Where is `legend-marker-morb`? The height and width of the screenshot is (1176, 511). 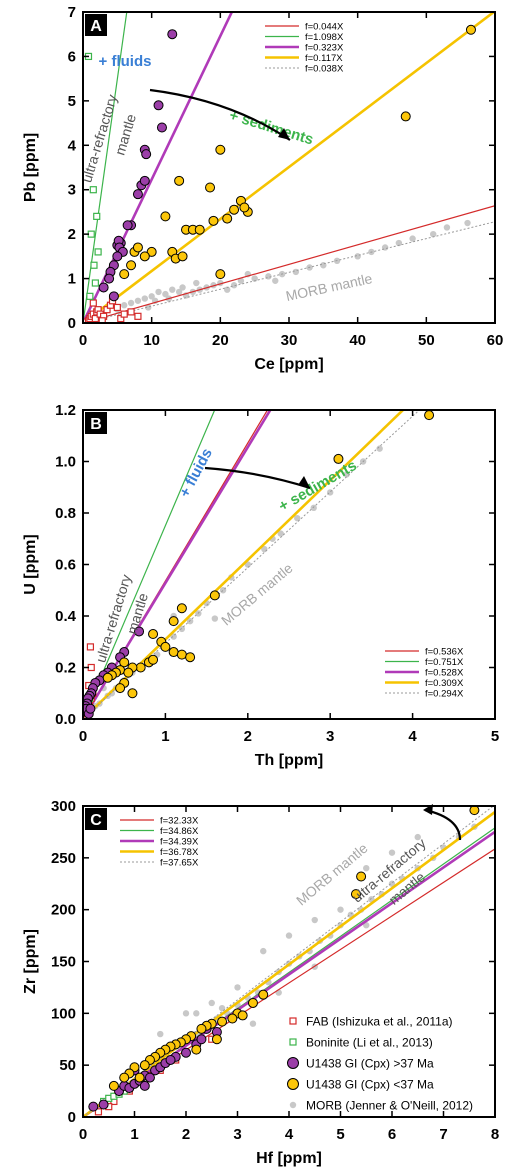 legend-marker-morb is located at coordinates (293, 1105).